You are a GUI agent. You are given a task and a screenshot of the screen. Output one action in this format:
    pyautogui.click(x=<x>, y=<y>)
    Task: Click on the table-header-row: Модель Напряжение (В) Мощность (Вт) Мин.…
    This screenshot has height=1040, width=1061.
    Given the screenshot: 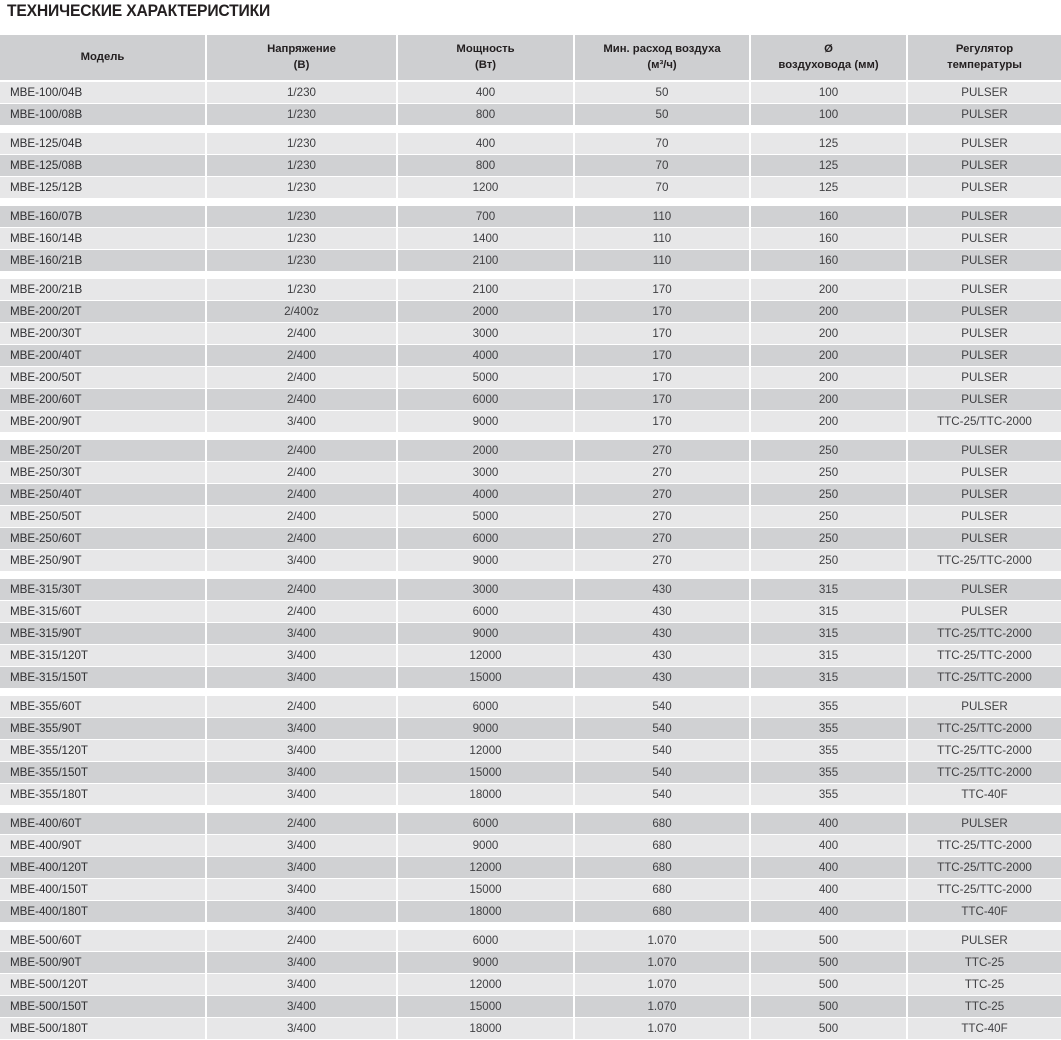 What is the action you would take?
    pyautogui.click(x=530, y=58)
    